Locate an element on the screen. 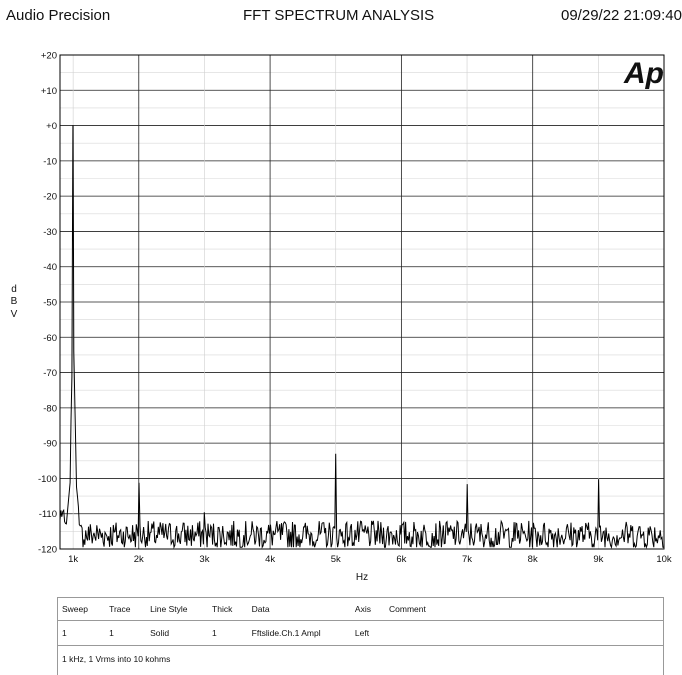  y-tick-label: -70 is located at coordinates (50, 373).